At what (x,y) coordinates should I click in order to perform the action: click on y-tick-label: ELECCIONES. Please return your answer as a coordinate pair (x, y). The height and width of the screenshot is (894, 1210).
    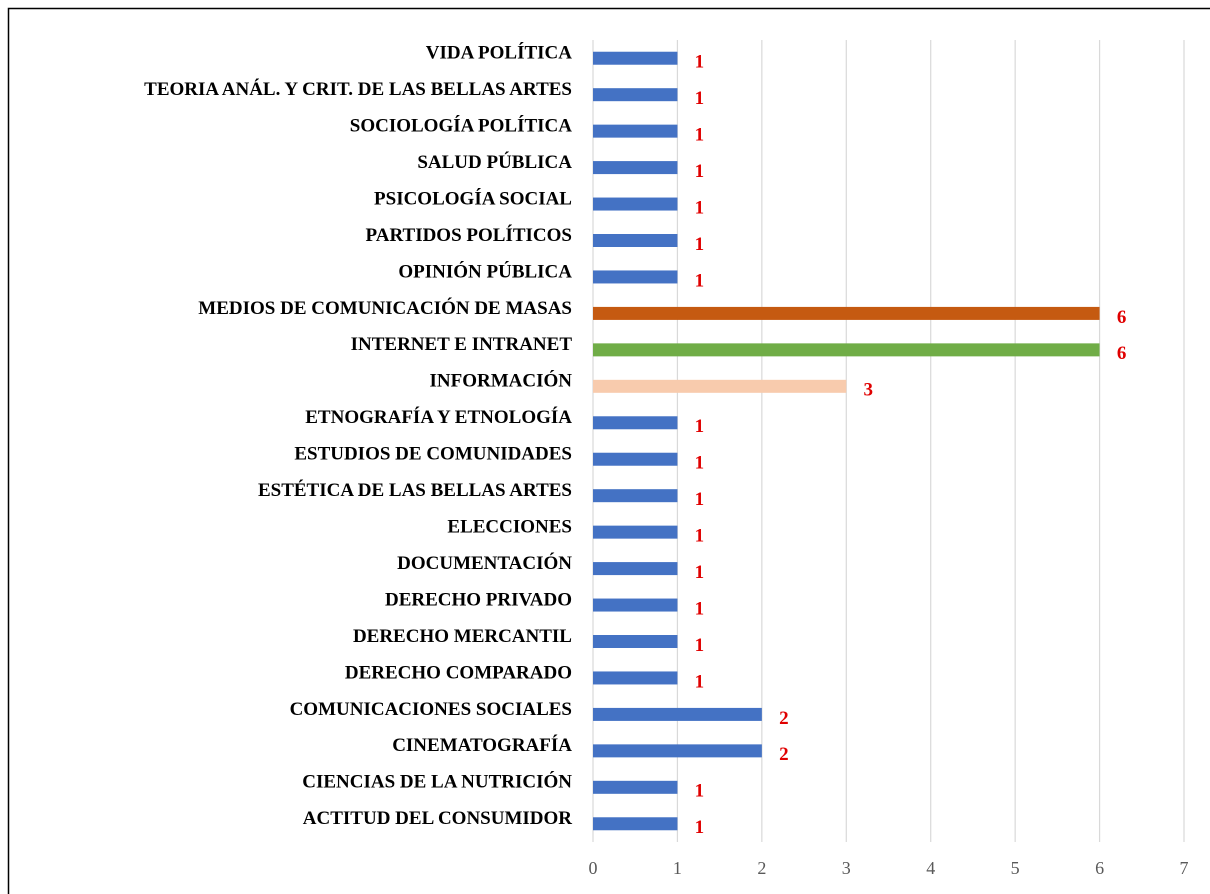
    Looking at the image, I should click on (509, 526).